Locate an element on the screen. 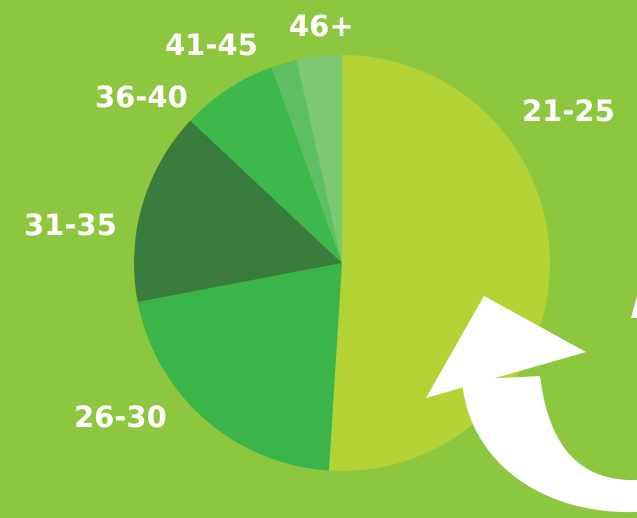 This screenshot has height=518, width=637. curved-arrow-graphic is located at coordinates (531, 404).